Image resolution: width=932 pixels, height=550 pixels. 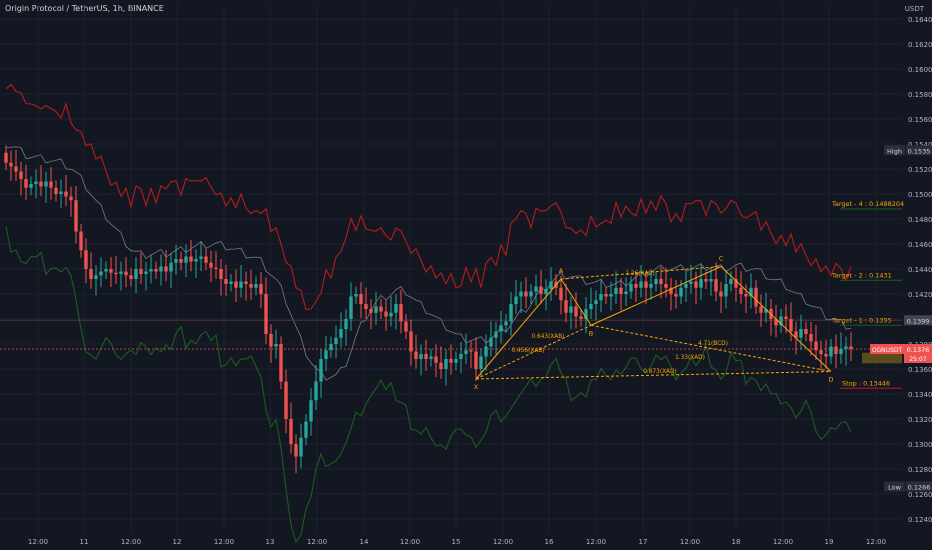 What do you see at coordinates (920, 470) in the screenshot?
I see `y-tick-label: 0.1280` at bounding box center [920, 470].